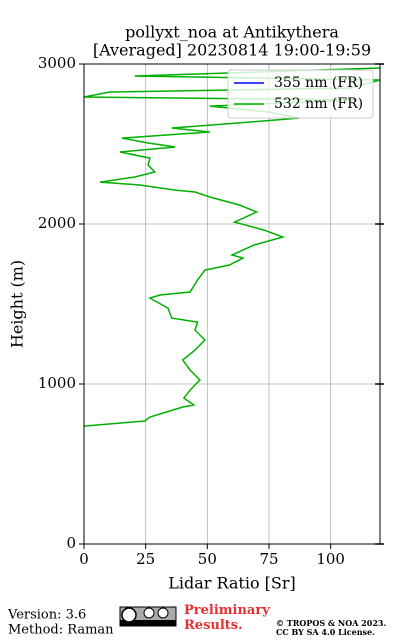  Describe the element at coordinates (227, 618) in the screenshot. I see `preliminary-1: Preliminary Results.` at that location.